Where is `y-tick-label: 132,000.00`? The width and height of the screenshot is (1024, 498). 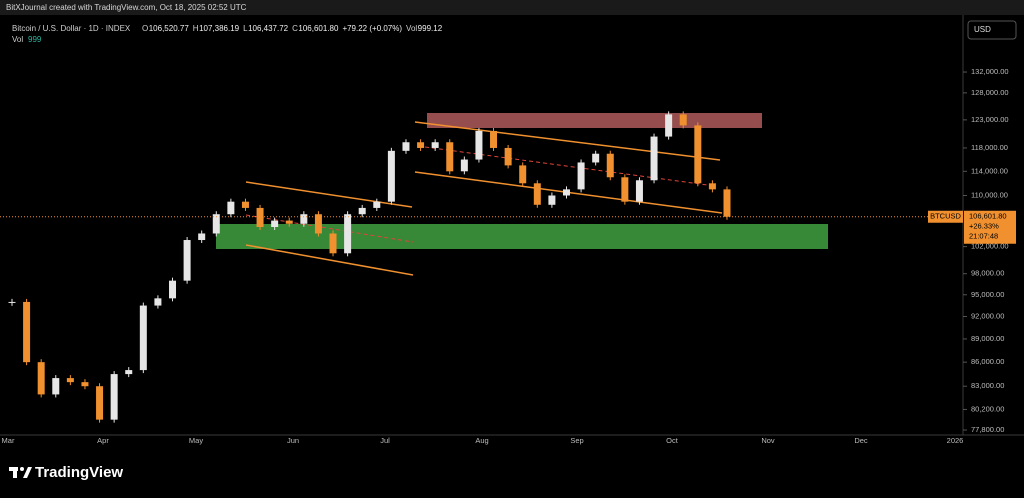
y-tick-label: 132,000.00 is located at coordinates (990, 71).